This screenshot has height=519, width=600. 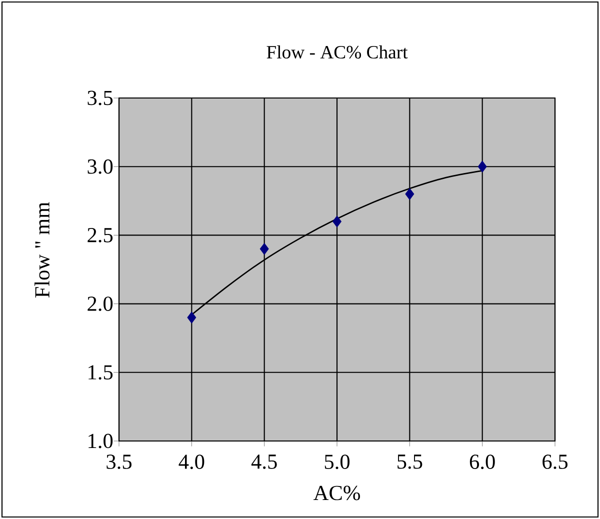 I want to click on y-tick-label: 1.5, so click(x=100, y=372).